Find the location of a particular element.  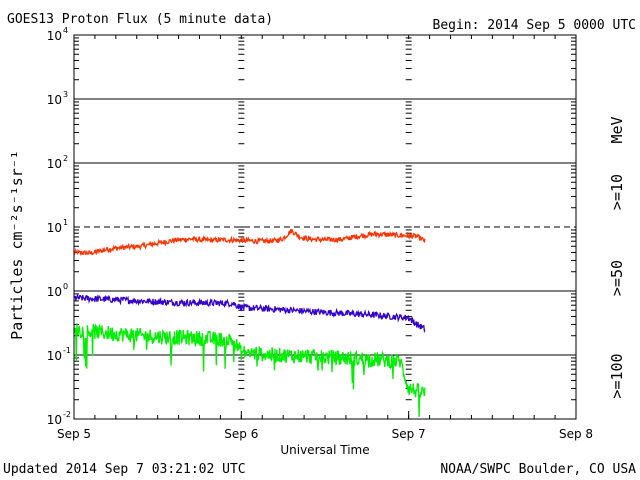

y-tick-exp: -2 is located at coordinates (67, 414).